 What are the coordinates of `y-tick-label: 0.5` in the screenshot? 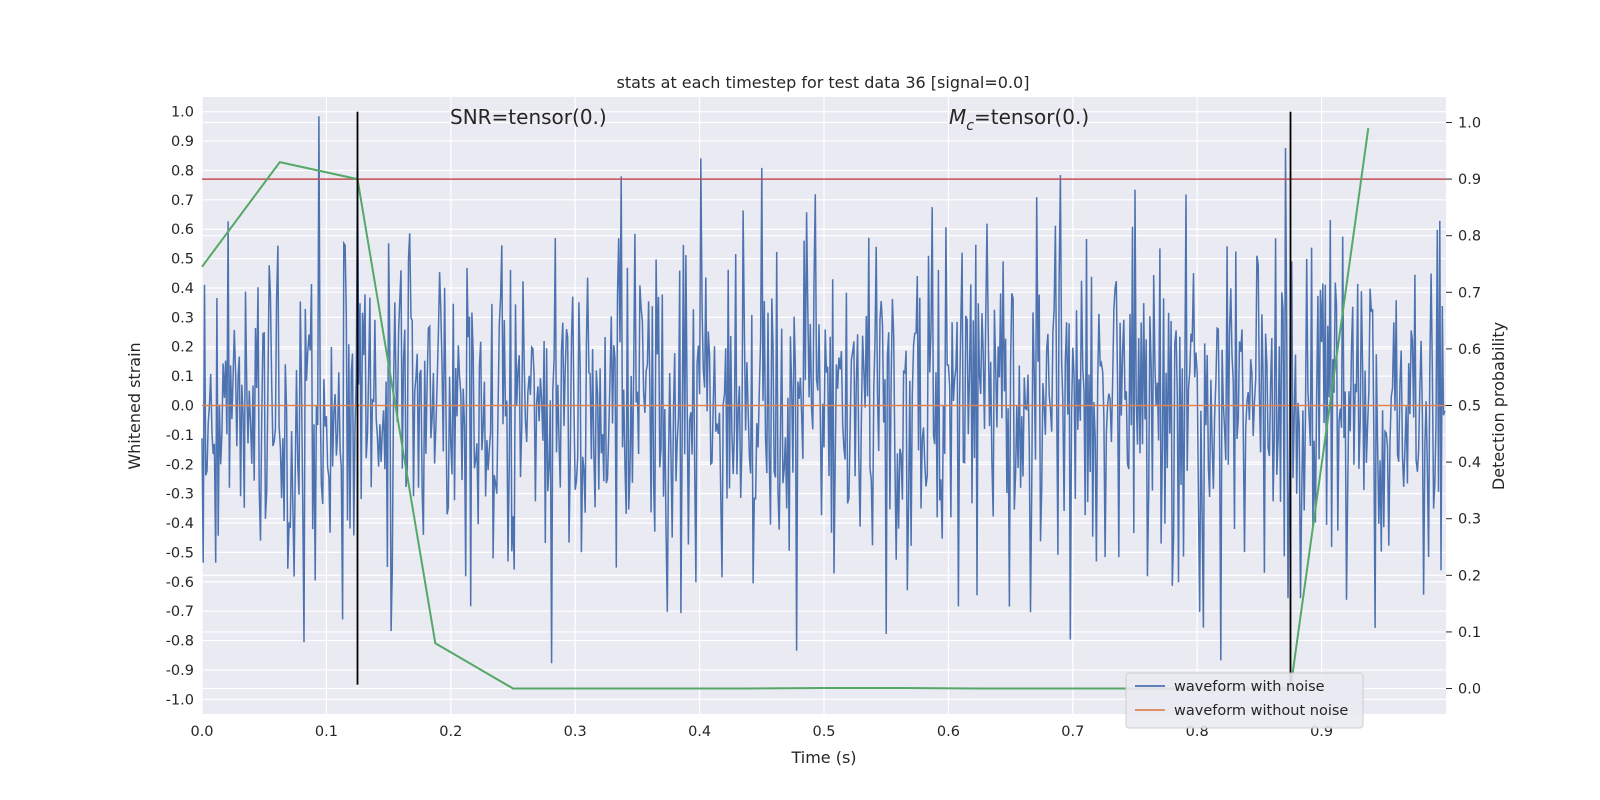 It's located at (182, 260).